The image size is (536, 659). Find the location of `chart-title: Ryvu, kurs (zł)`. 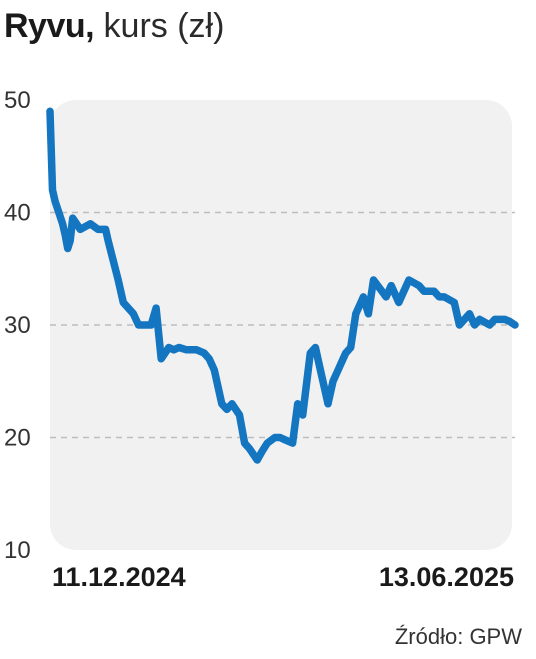

chart-title: Ryvu, kurs (zł) is located at coordinates (114, 26).